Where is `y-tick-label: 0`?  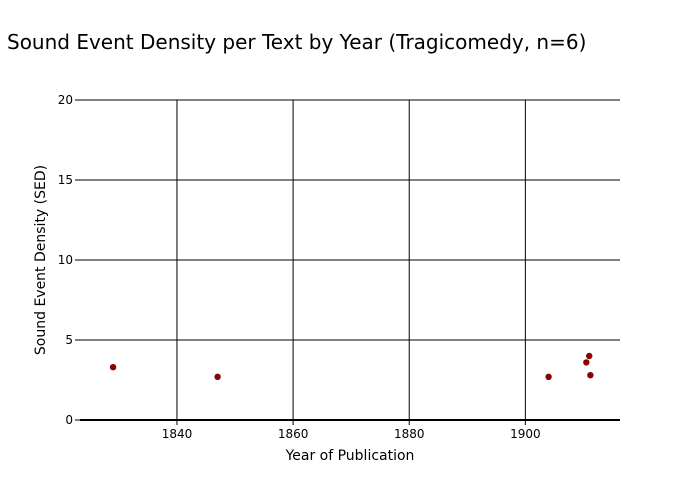
y-tick-label: 0 is located at coordinates (69, 420).